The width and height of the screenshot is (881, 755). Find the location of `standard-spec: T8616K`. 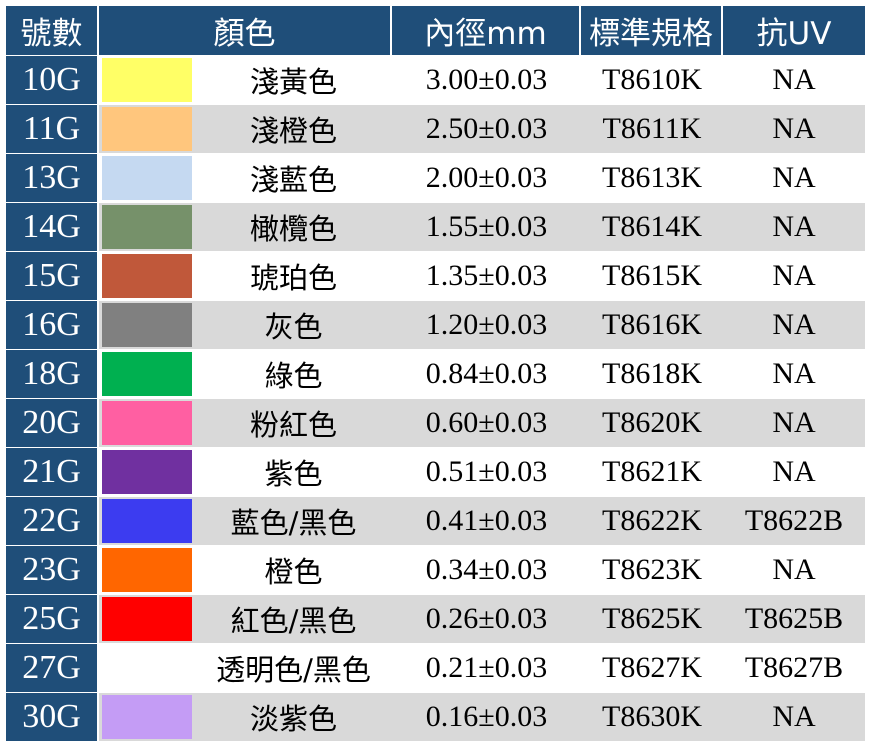

standard-spec: T8616K is located at coordinates (652, 324).